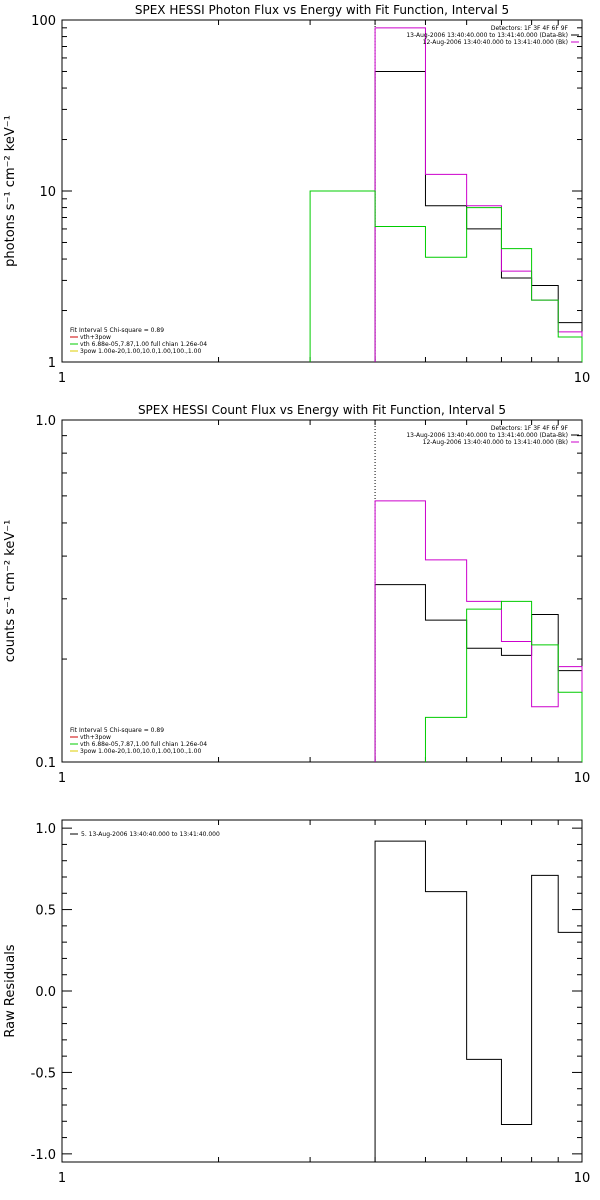 The width and height of the screenshot is (600, 1200). What do you see at coordinates (45, 911) in the screenshot?
I see `y-tick-label: 0.5` at bounding box center [45, 911].